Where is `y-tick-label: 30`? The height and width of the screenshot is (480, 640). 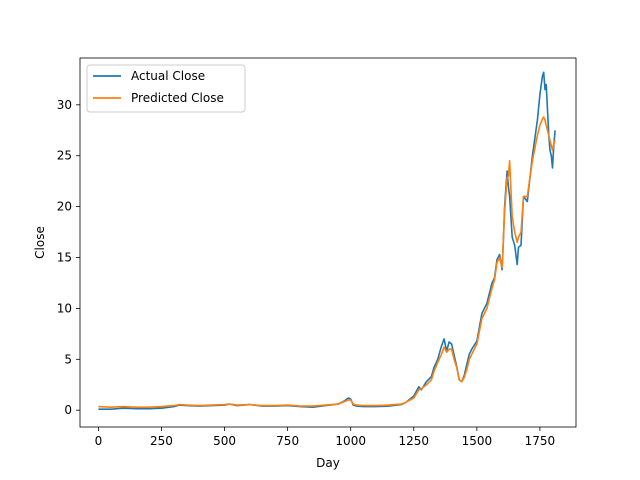 y-tick-label: 30 is located at coordinates (64, 105).